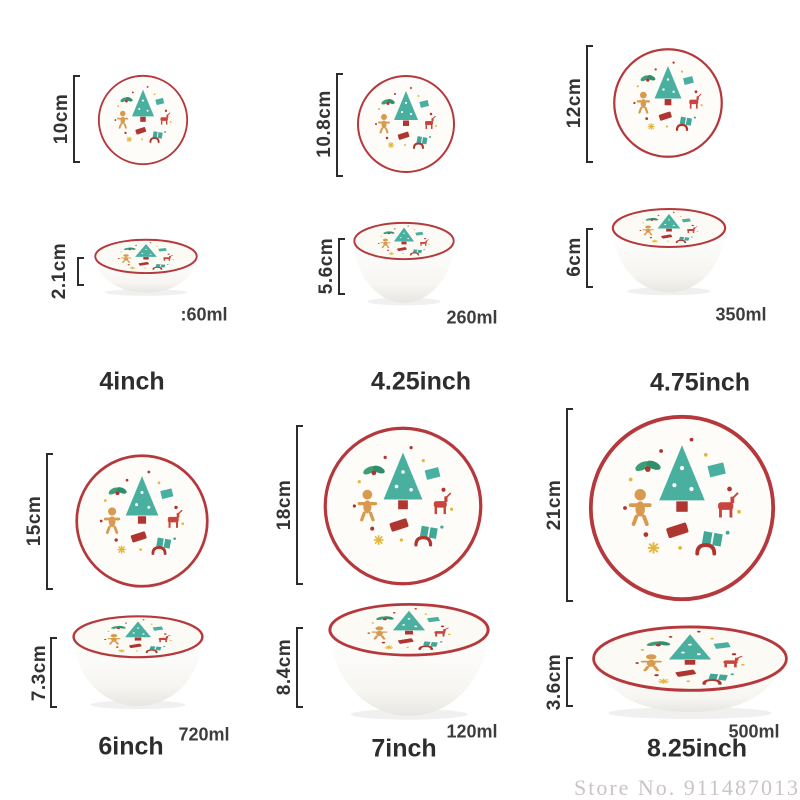  What do you see at coordinates (554, 682) in the screenshot?
I see `height-label: 3.6cm` at bounding box center [554, 682].